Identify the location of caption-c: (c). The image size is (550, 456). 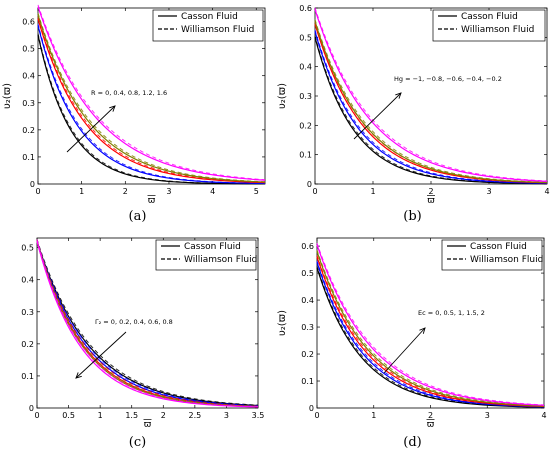
(137, 442).